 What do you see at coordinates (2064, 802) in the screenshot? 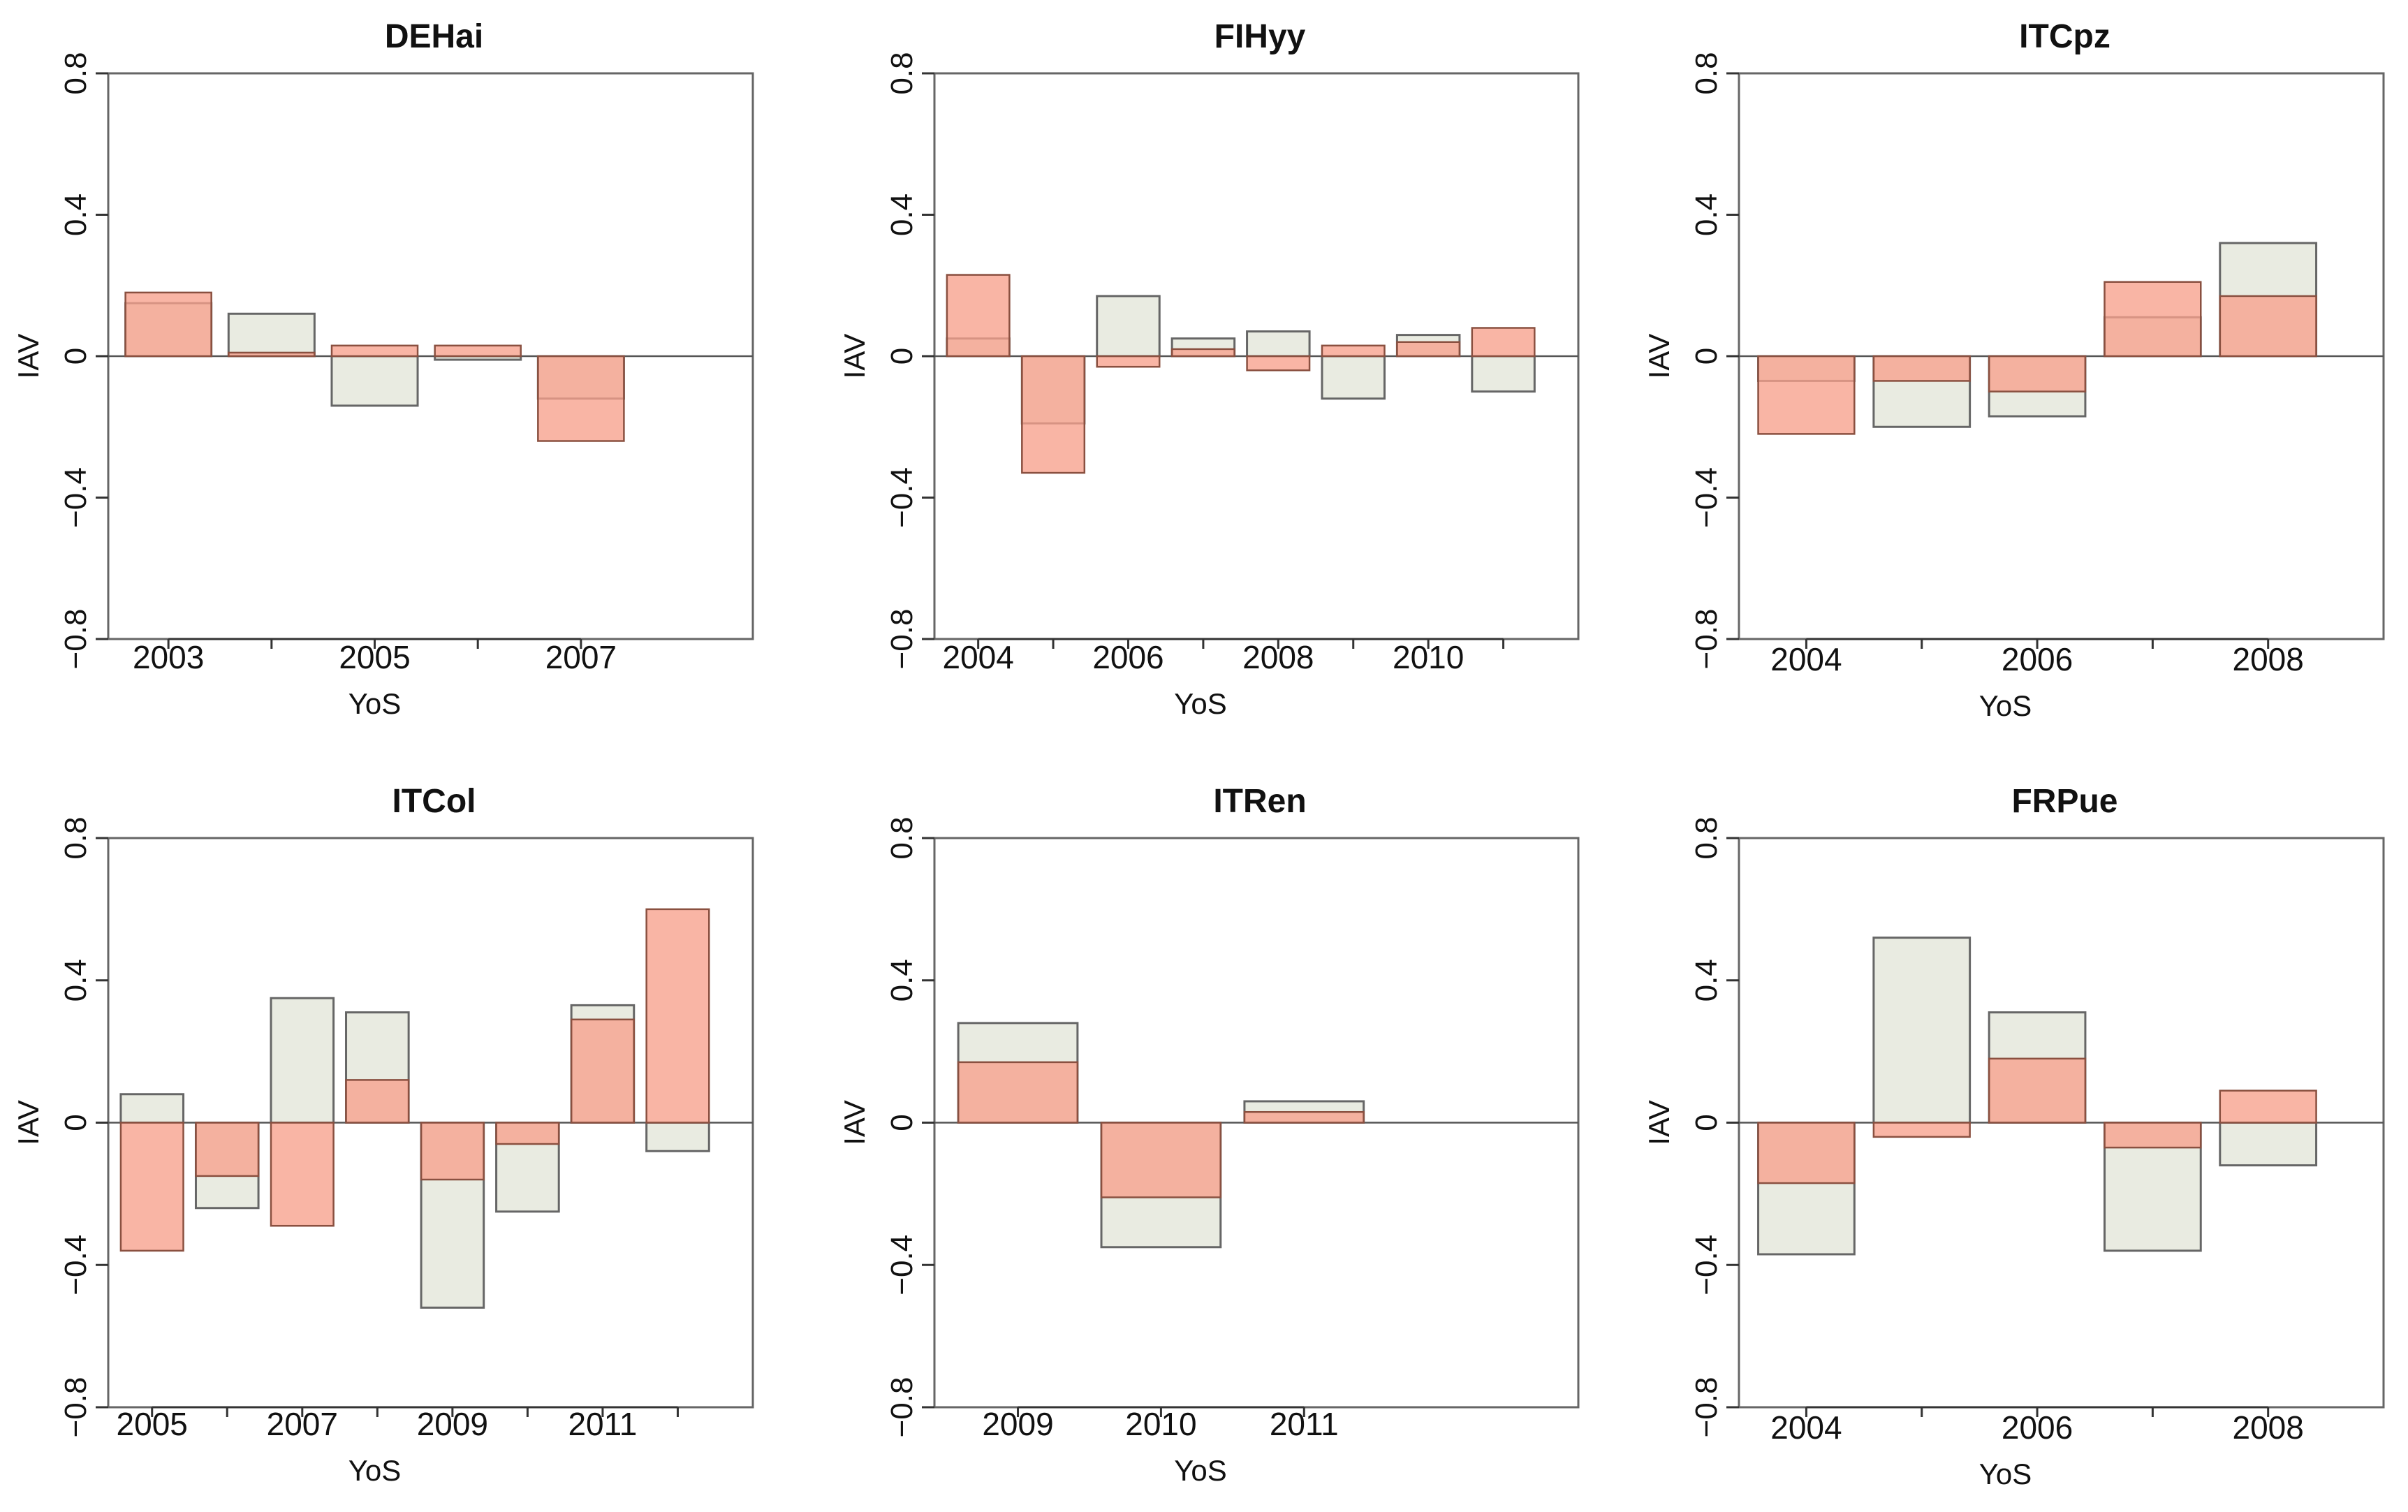
I see `panel-title: FRPue` at bounding box center [2064, 802].